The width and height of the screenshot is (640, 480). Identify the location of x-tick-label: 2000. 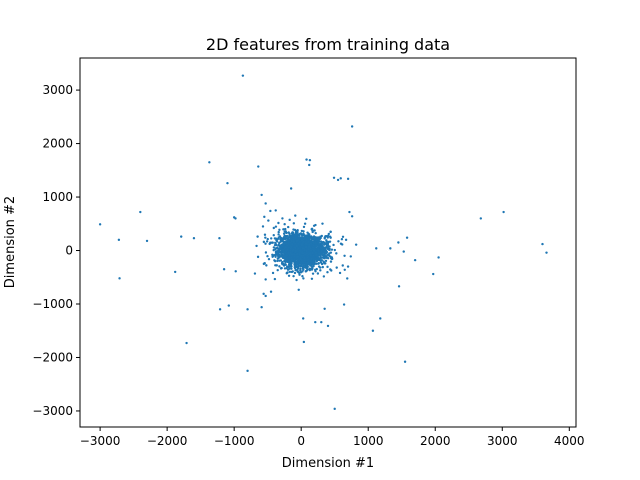
(435, 441).